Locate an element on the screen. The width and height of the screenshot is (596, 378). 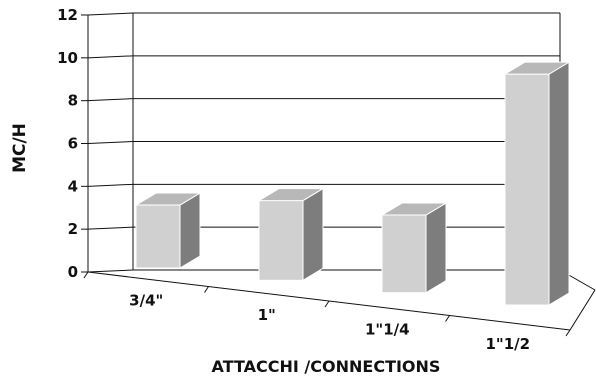
x-tick-label: 3/4" is located at coordinates (146, 300).